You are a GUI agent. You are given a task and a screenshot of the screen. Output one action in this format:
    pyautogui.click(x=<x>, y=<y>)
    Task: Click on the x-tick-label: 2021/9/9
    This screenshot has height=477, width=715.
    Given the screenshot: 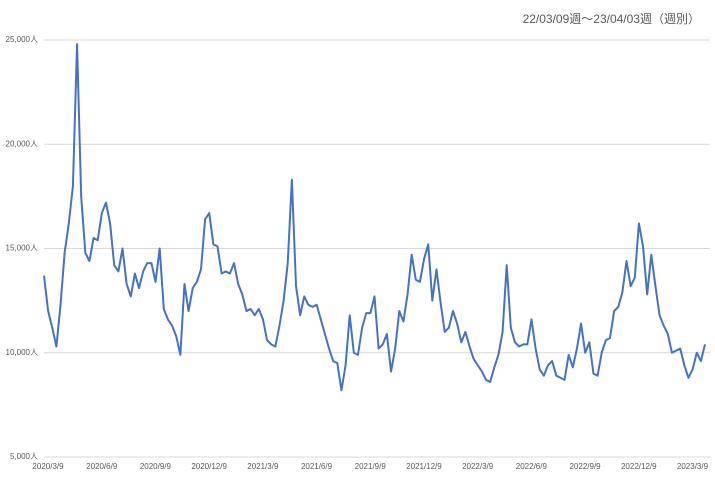 What is the action you would take?
    pyautogui.click(x=371, y=466)
    